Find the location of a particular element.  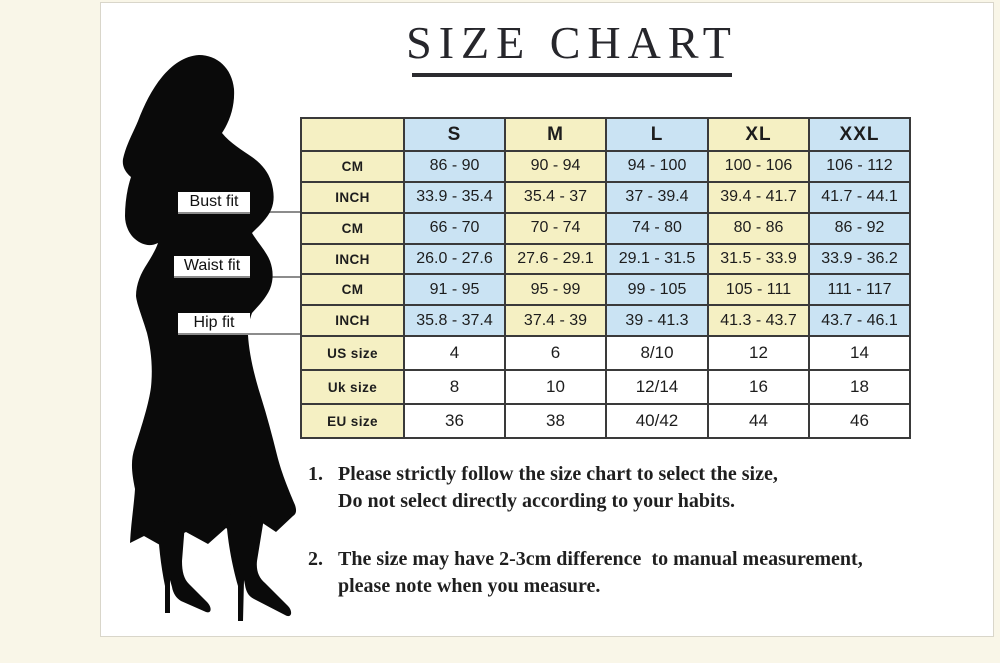

us-size-row: US size 4 6 8/10 12 14 is located at coordinates (605, 353).